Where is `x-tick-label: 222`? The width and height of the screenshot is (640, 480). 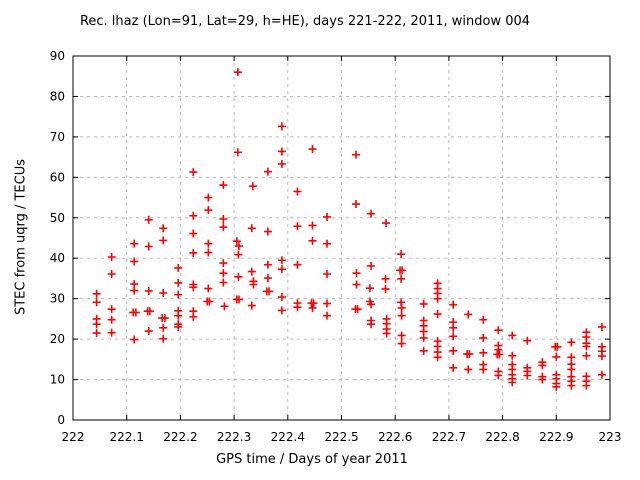
x-tick-label: 222 is located at coordinates (73, 437).